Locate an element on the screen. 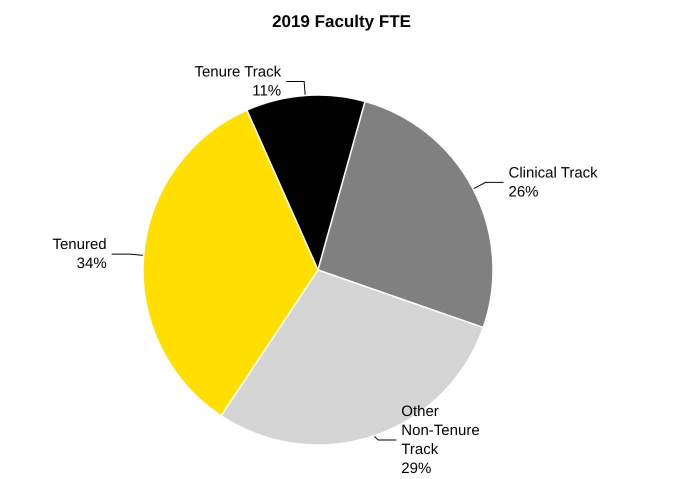 This screenshot has height=479, width=683. slice-label: Other Non-Tenure Track is located at coordinates (442, 430).